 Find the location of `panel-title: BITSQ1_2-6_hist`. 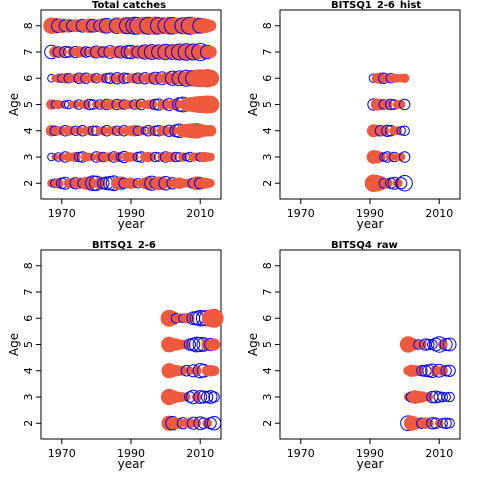

panel-title: BITSQ1_2-6_hist is located at coordinates (376, 5).